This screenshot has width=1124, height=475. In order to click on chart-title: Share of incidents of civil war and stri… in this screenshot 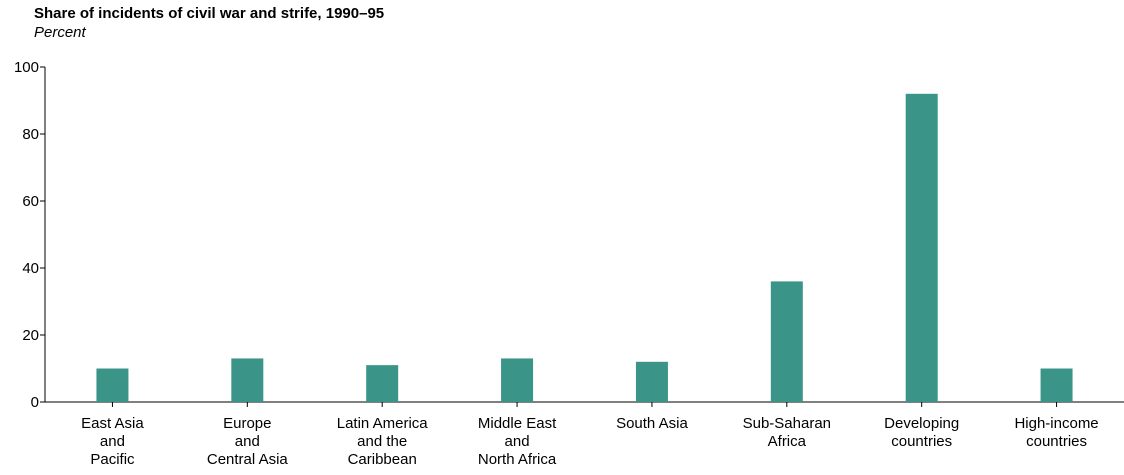, I will do `click(209, 13)`.